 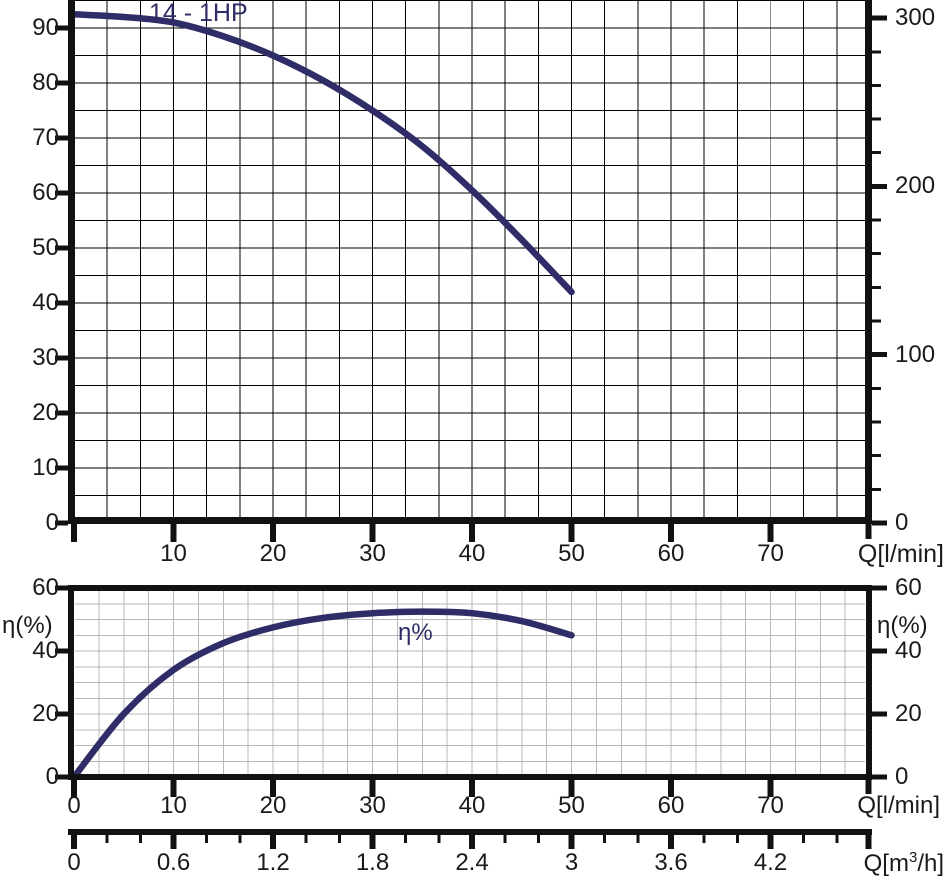 I want to click on head-bottom-end-tick, so click(x=868, y=531).